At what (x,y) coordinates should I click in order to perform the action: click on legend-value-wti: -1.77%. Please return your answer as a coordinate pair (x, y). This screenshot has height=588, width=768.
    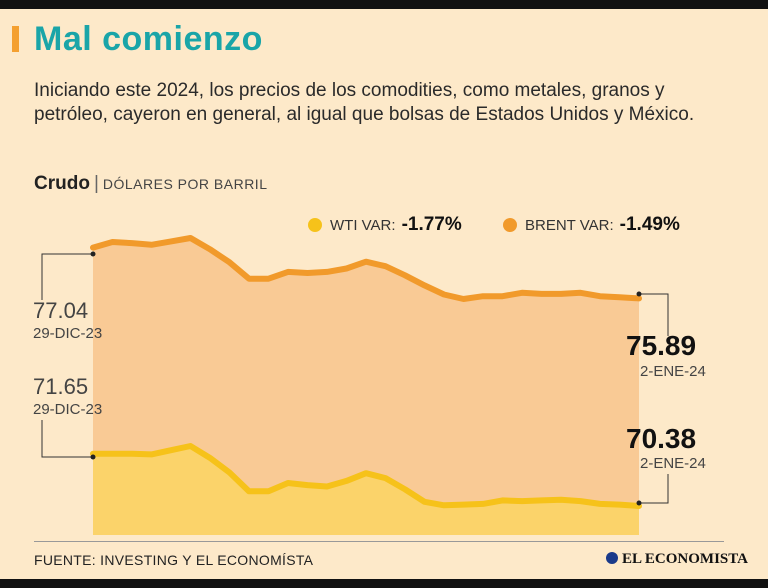
    Looking at the image, I should click on (431, 224).